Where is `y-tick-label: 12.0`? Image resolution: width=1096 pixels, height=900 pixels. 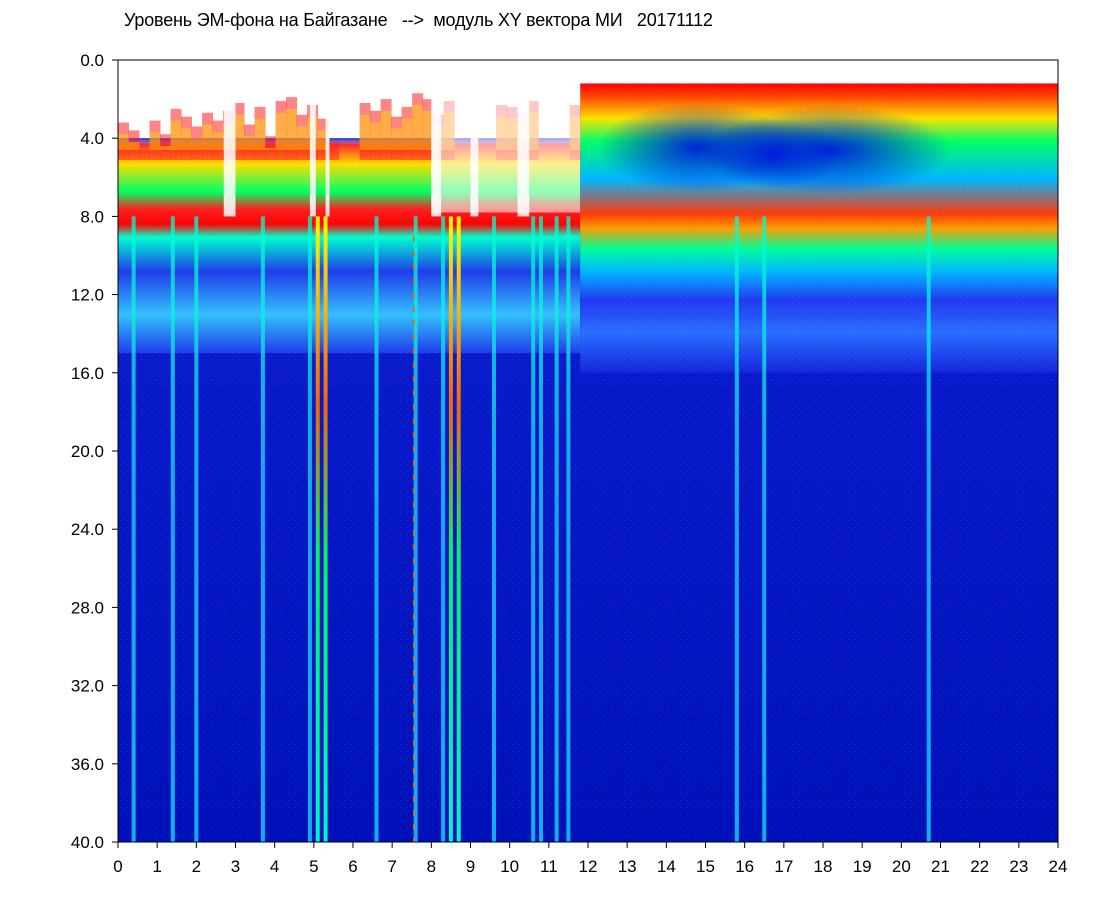
y-tick-label: 12.0 is located at coordinates (87, 295).